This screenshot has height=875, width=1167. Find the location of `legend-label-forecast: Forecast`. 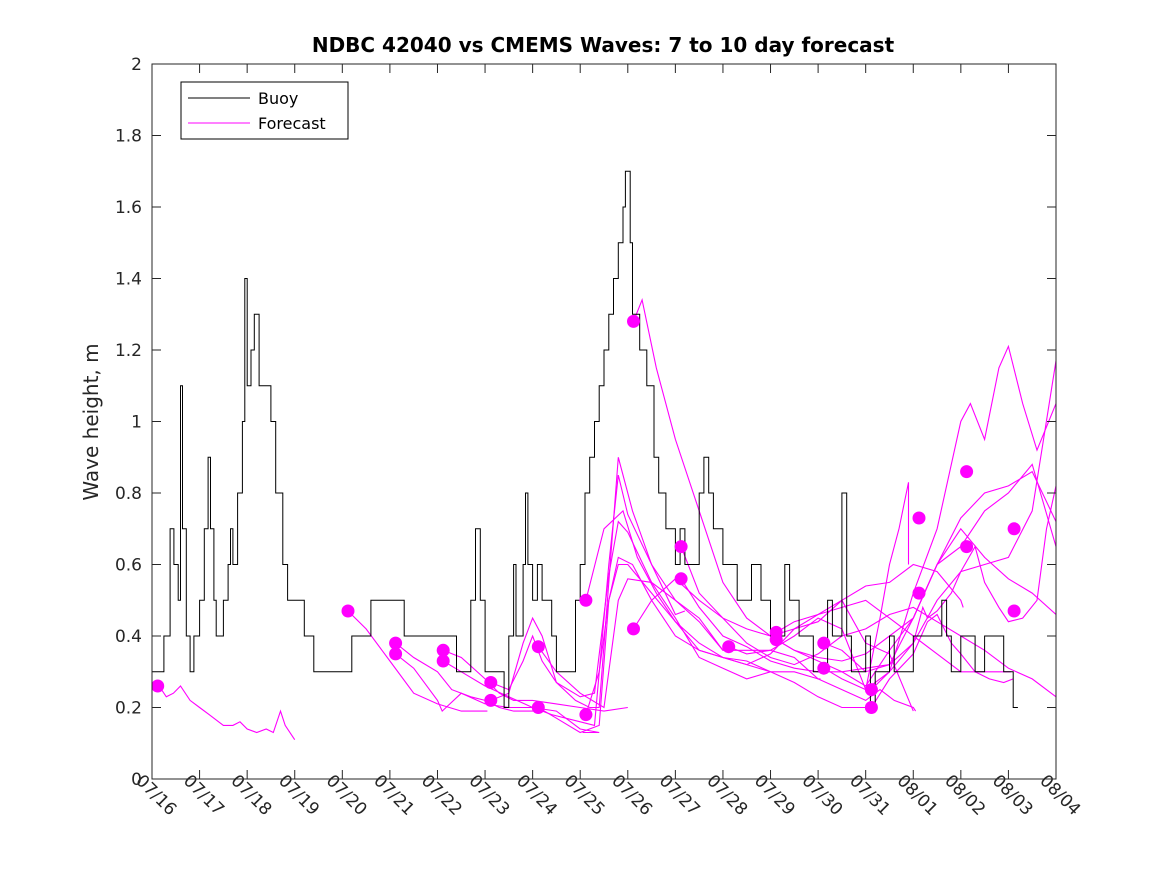

legend-label-forecast: Forecast is located at coordinates (292, 123).